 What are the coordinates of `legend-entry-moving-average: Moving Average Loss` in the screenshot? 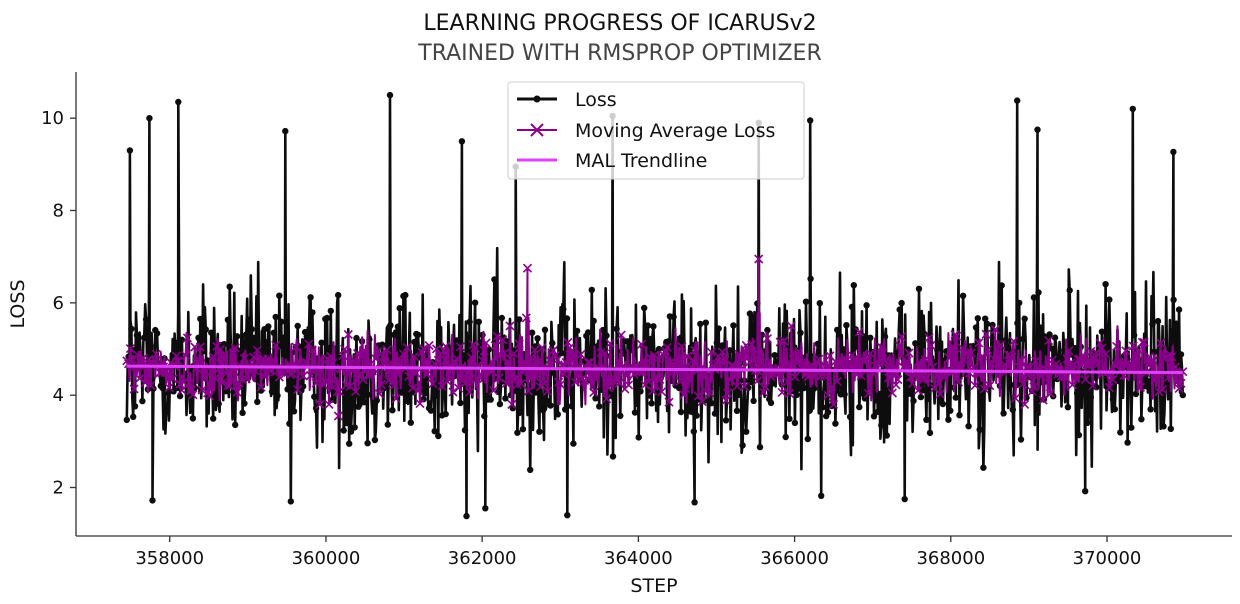 It's located at (646, 131).